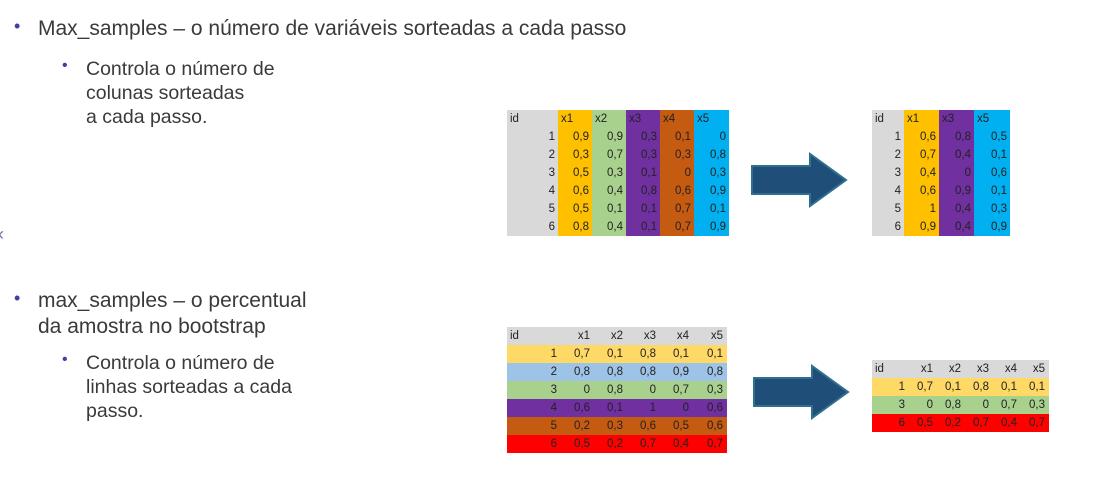 The image size is (1093, 489). I want to click on cell-x2: 0,2, so click(953, 423).